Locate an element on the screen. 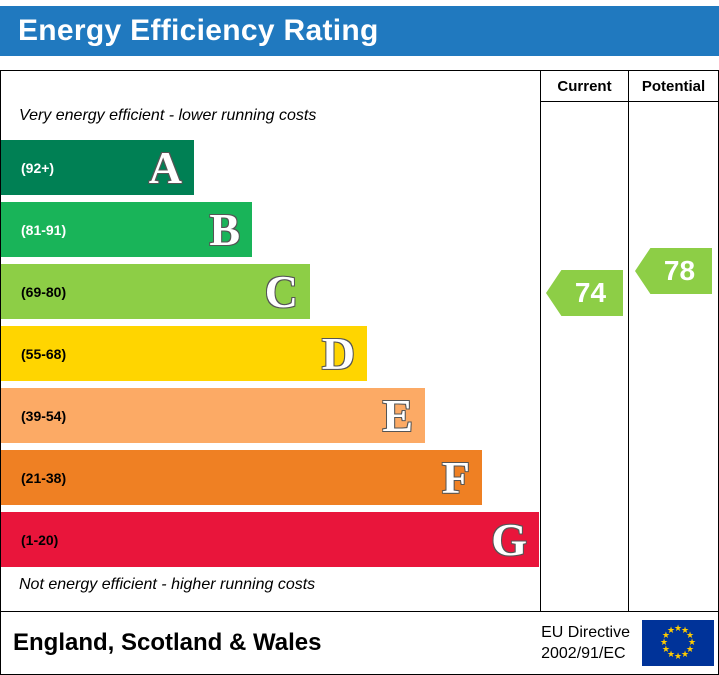 The width and height of the screenshot is (719, 675). potential-column: Potential 78 is located at coordinates (673, 341).